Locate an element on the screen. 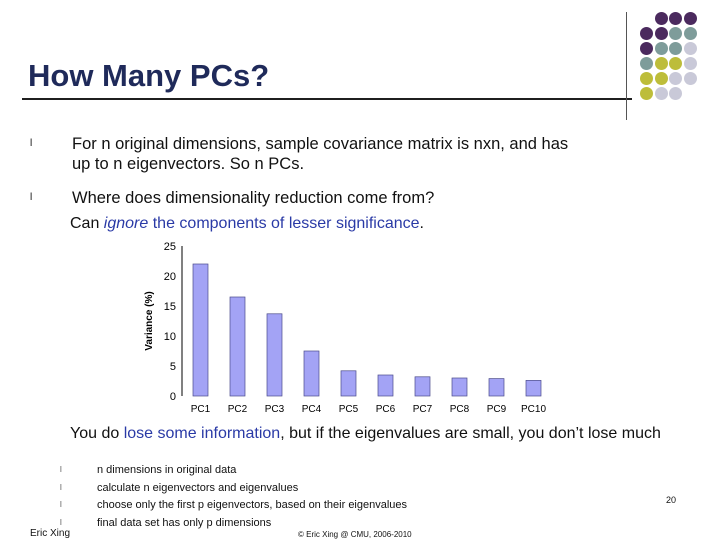  y-tick-label: 10 is located at coordinates (170, 337).